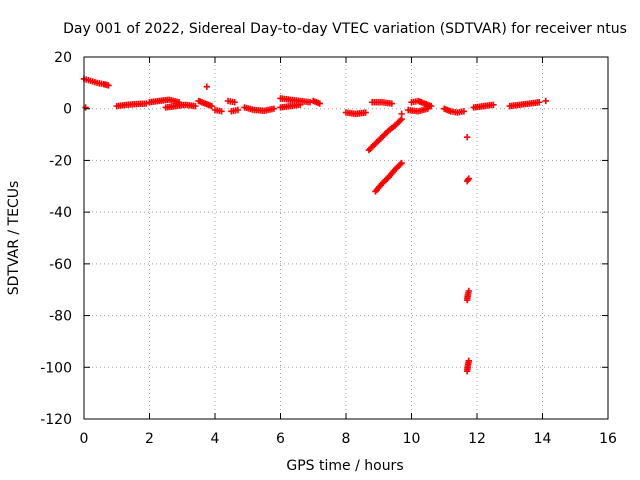  What do you see at coordinates (412, 439) in the screenshot?
I see `x-tick-label: 10` at bounding box center [412, 439].